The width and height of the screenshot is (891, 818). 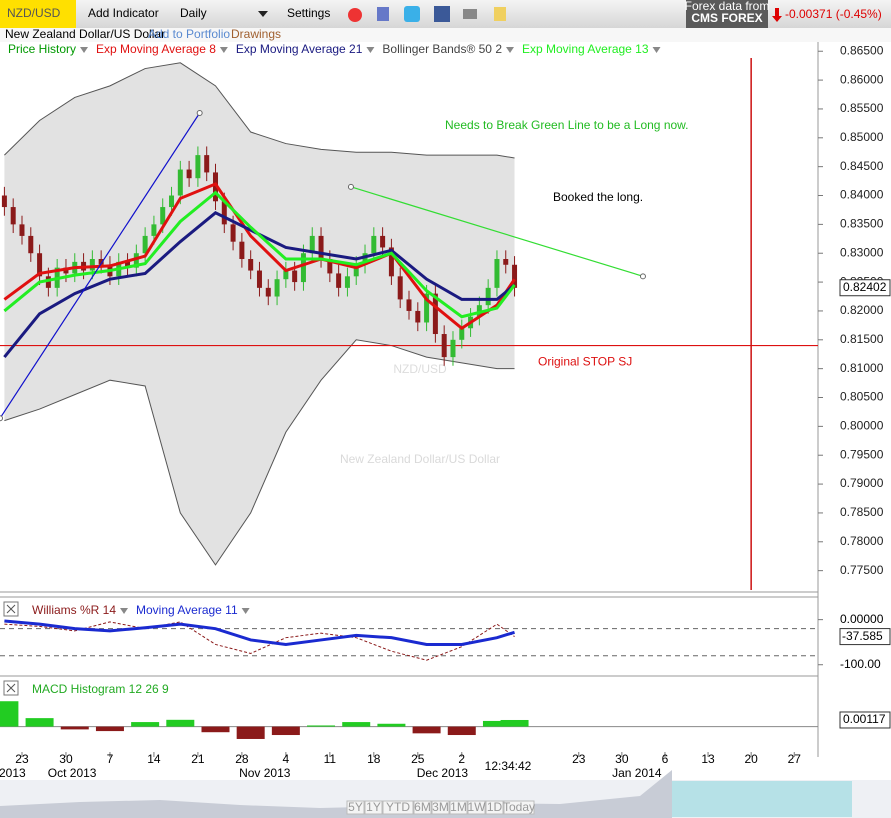 What do you see at coordinates (259, 110) in the screenshot?
I see `bollinger-upper` at bounding box center [259, 110].